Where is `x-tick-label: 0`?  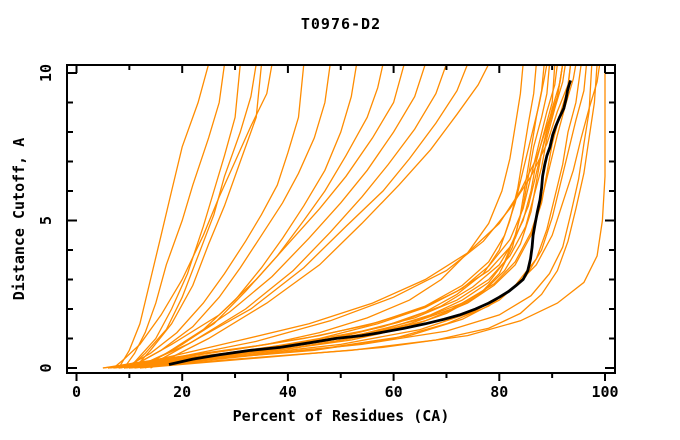
x-tick-label: 0 is located at coordinates (76, 392).